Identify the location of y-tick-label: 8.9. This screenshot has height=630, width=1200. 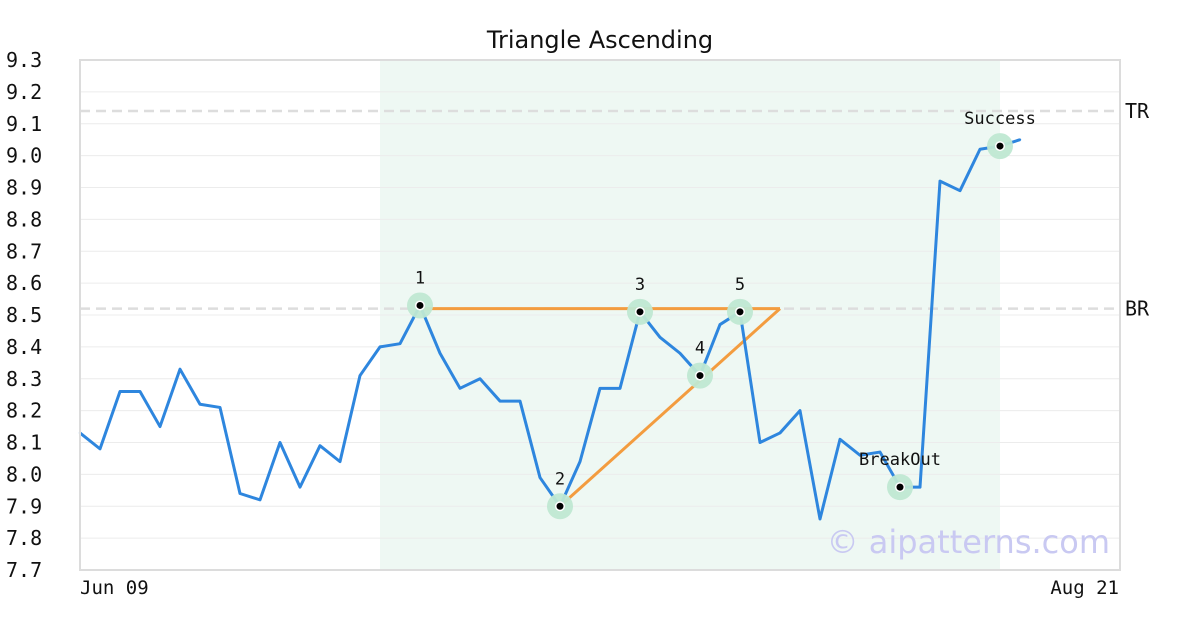
(24, 188).